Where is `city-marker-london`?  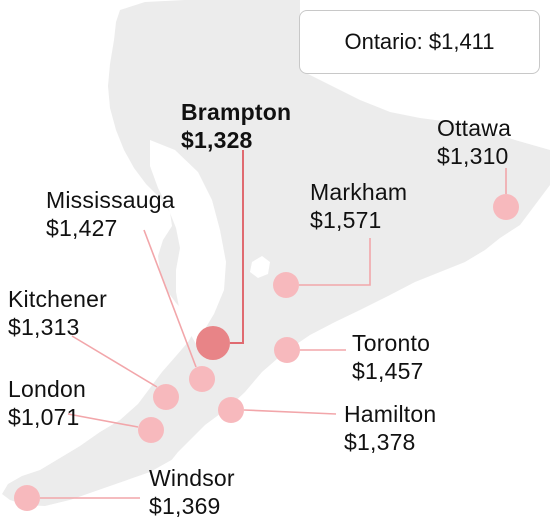
city-marker-london is located at coordinates (151, 430).